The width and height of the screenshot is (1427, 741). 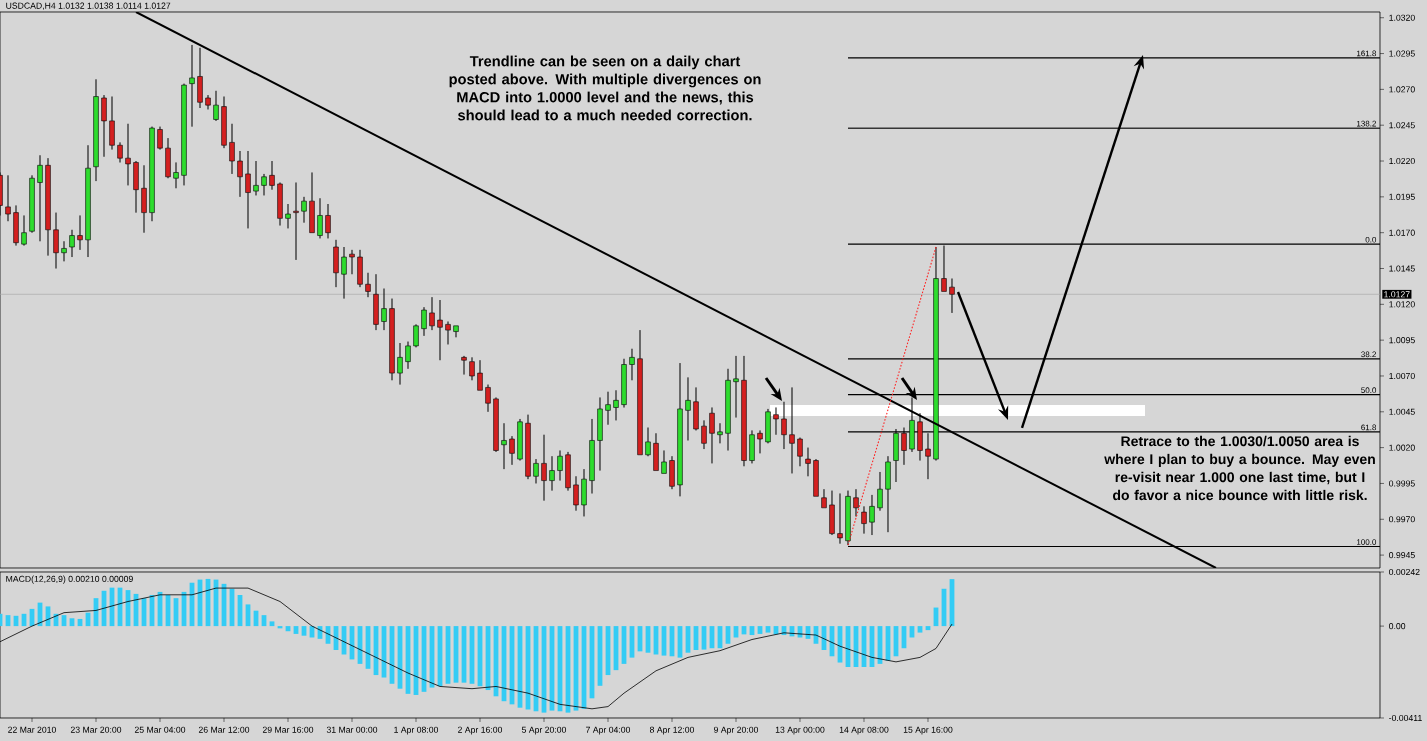 I want to click on annotation: 100.0, so click(x=1367, y=542).